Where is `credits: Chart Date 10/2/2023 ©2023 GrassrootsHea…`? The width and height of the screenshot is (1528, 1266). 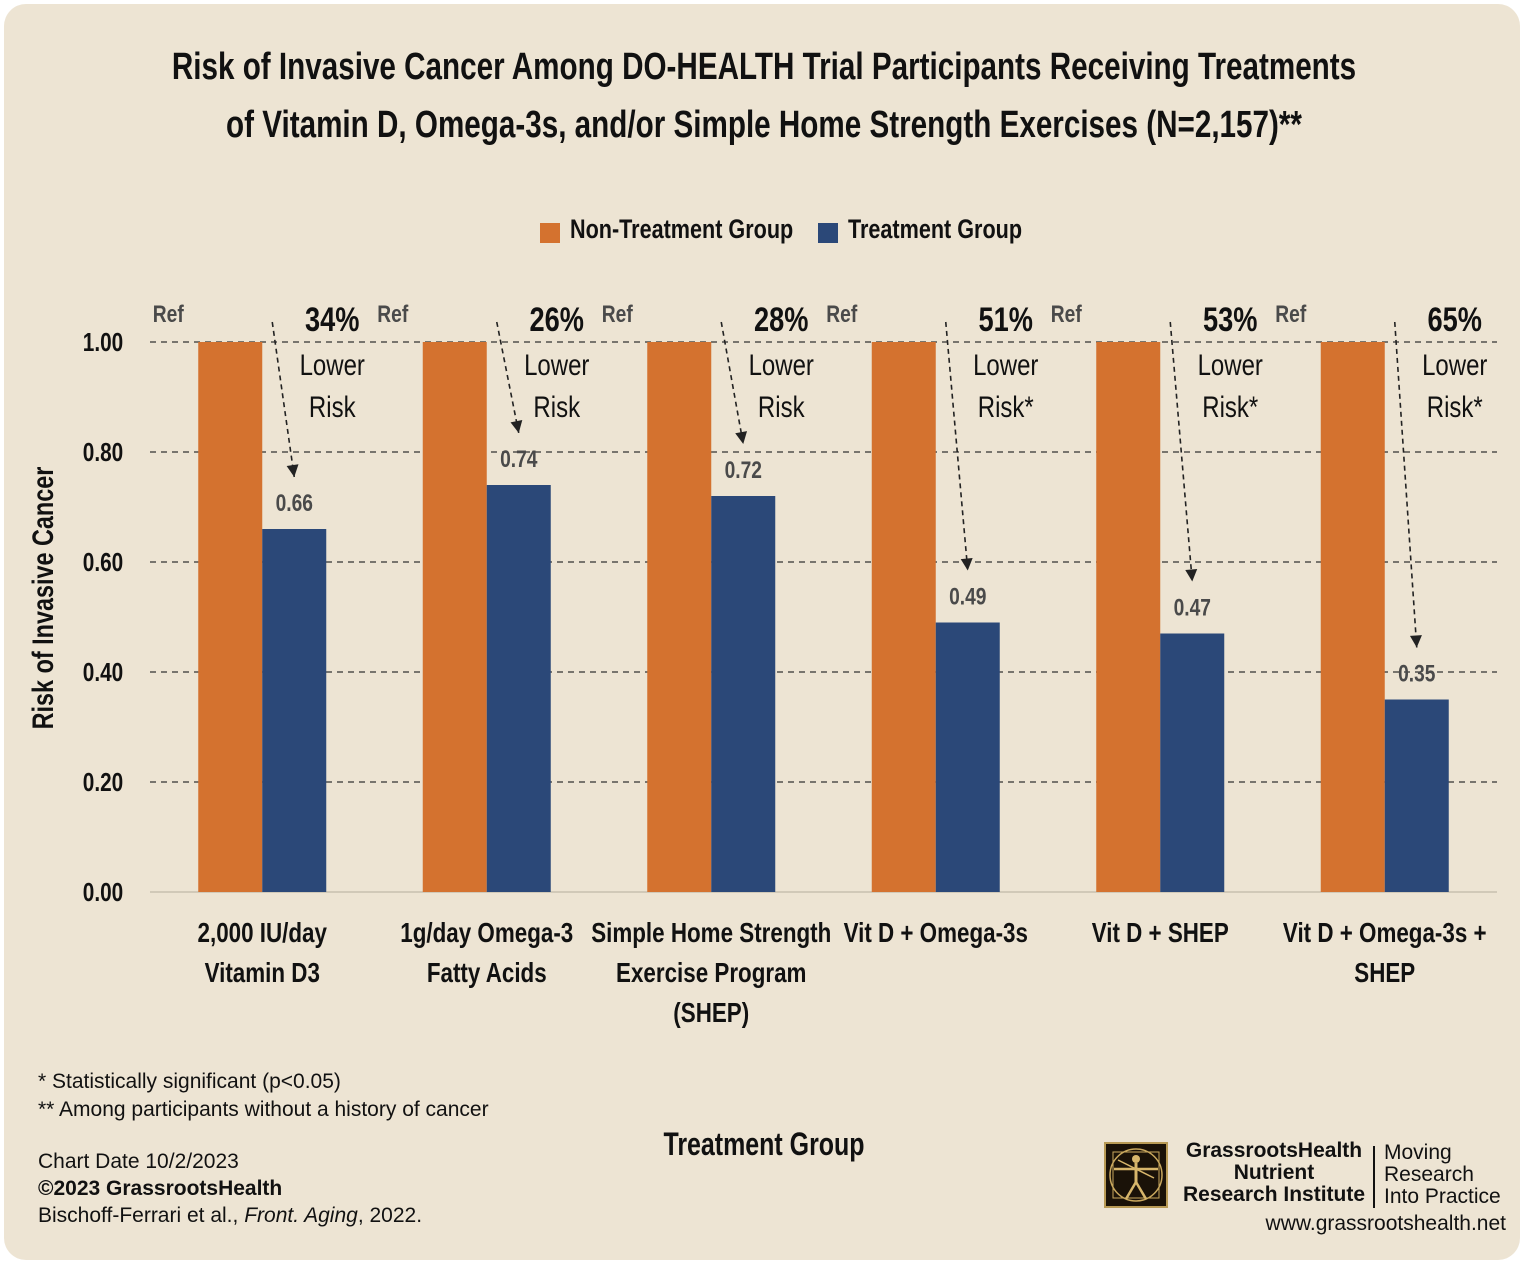 credits: Chart Date 10/2/2023 ©2023 GrassrootsHea… is located at coordinates (230, 1188).